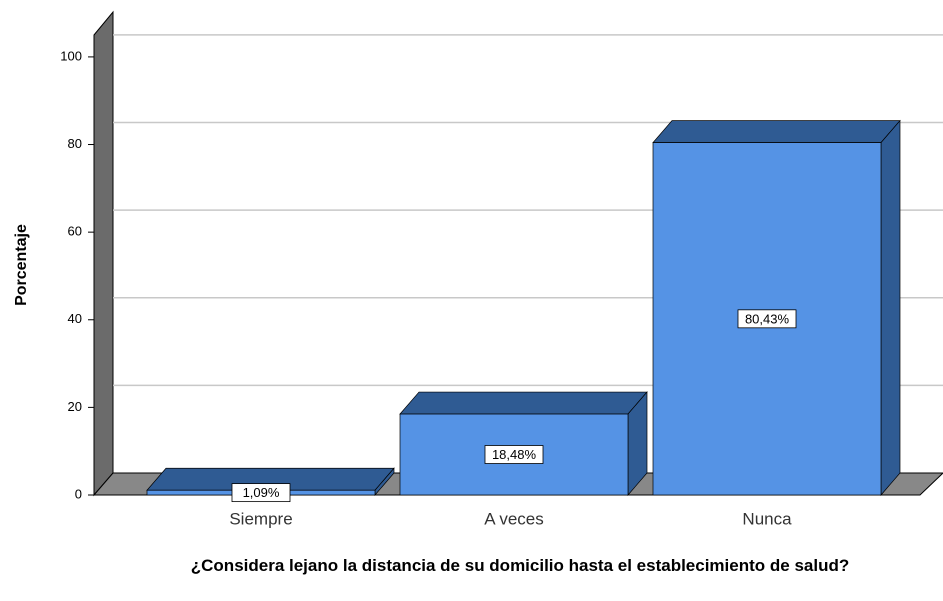  I want to click on left-wall, so click(103, 253).